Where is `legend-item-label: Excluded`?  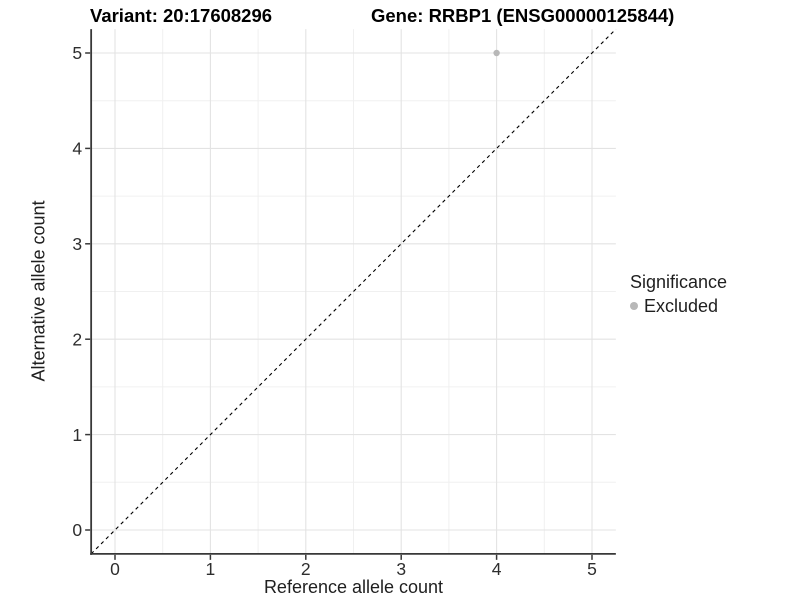 legend-item-label: Excluded is located at coordinates (681, 306).